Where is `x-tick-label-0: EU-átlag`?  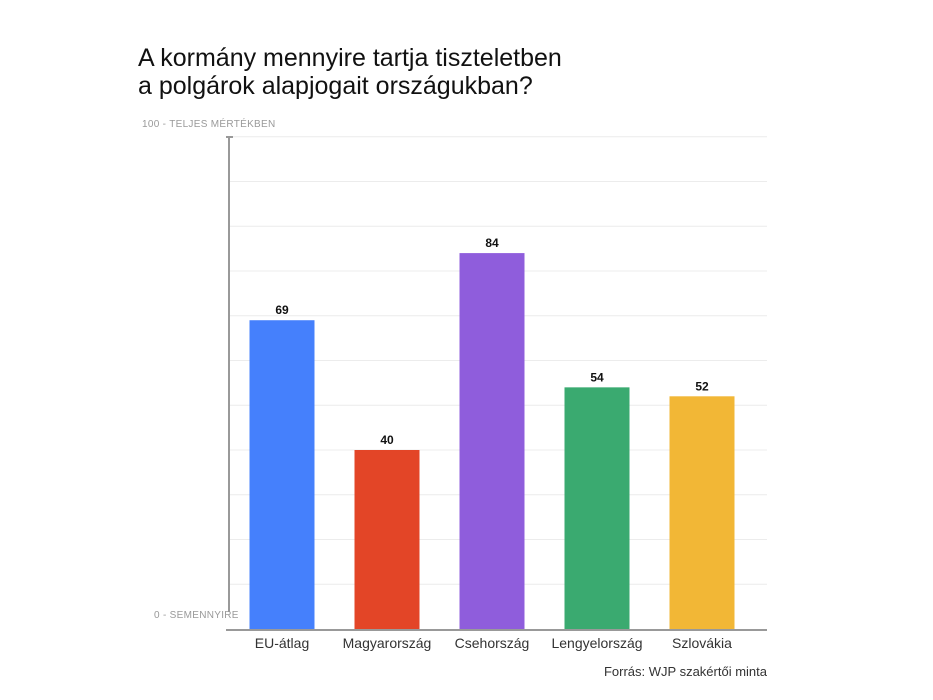 x-tick-label-0: EU-átlag is located at coordinates (282, 643).